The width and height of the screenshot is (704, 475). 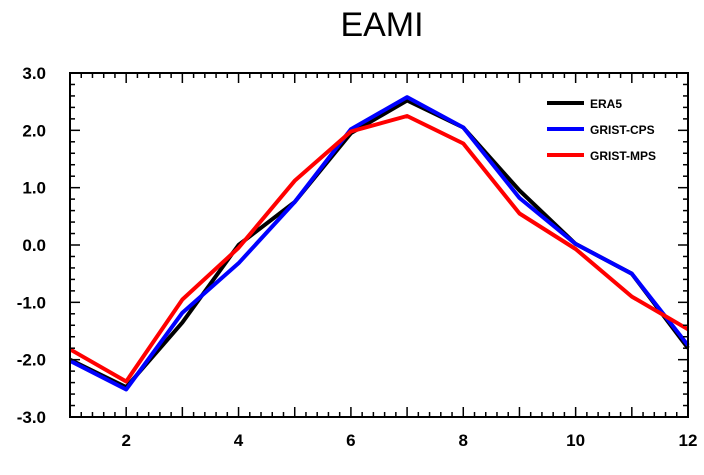 I want to click on x-tick-label: 10, so click(x=575, y=440).